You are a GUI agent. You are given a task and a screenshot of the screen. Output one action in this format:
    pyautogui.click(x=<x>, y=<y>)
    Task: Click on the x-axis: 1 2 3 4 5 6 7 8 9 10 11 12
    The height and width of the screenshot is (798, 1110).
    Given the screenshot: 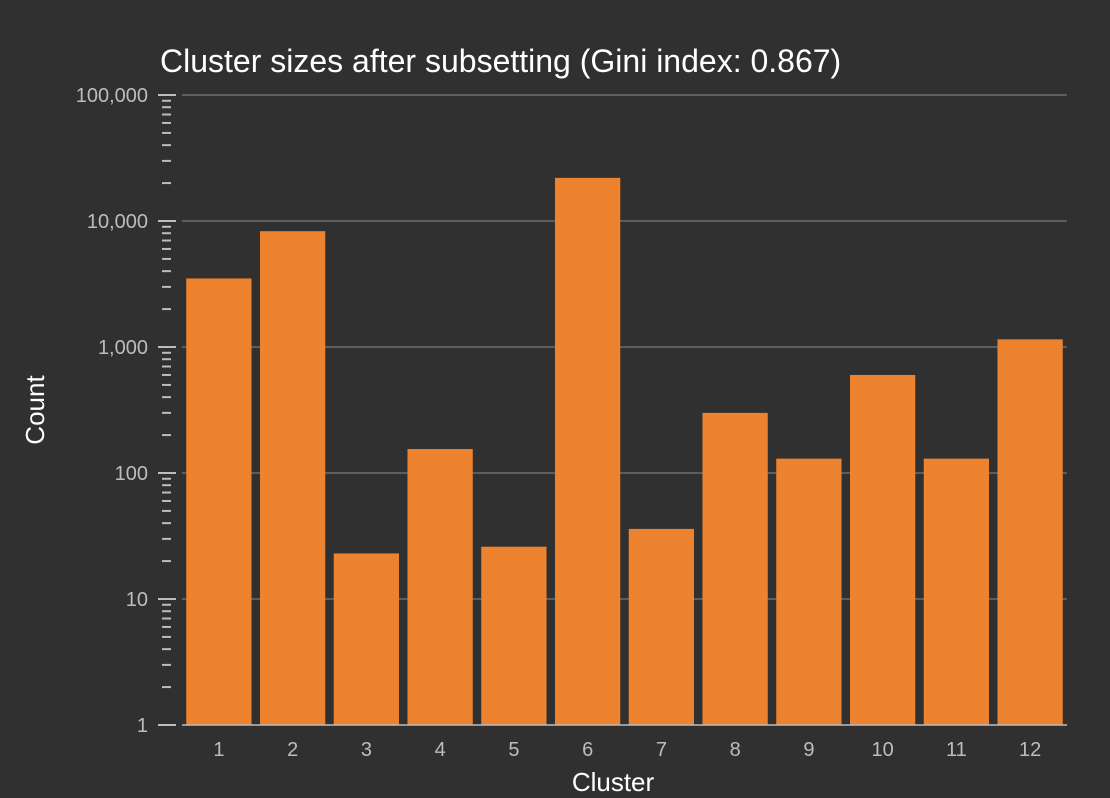 What is the action you would take?
    pyautogui.click(x=624, y=742)
    